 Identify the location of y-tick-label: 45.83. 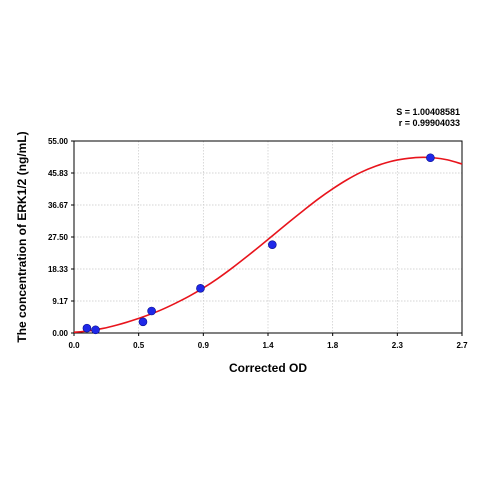
(58, 173).